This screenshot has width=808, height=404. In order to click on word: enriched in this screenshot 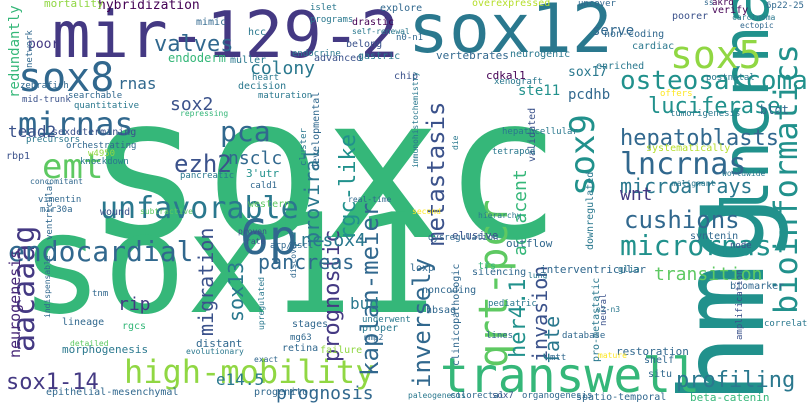, I will do `click(620, 66)`.